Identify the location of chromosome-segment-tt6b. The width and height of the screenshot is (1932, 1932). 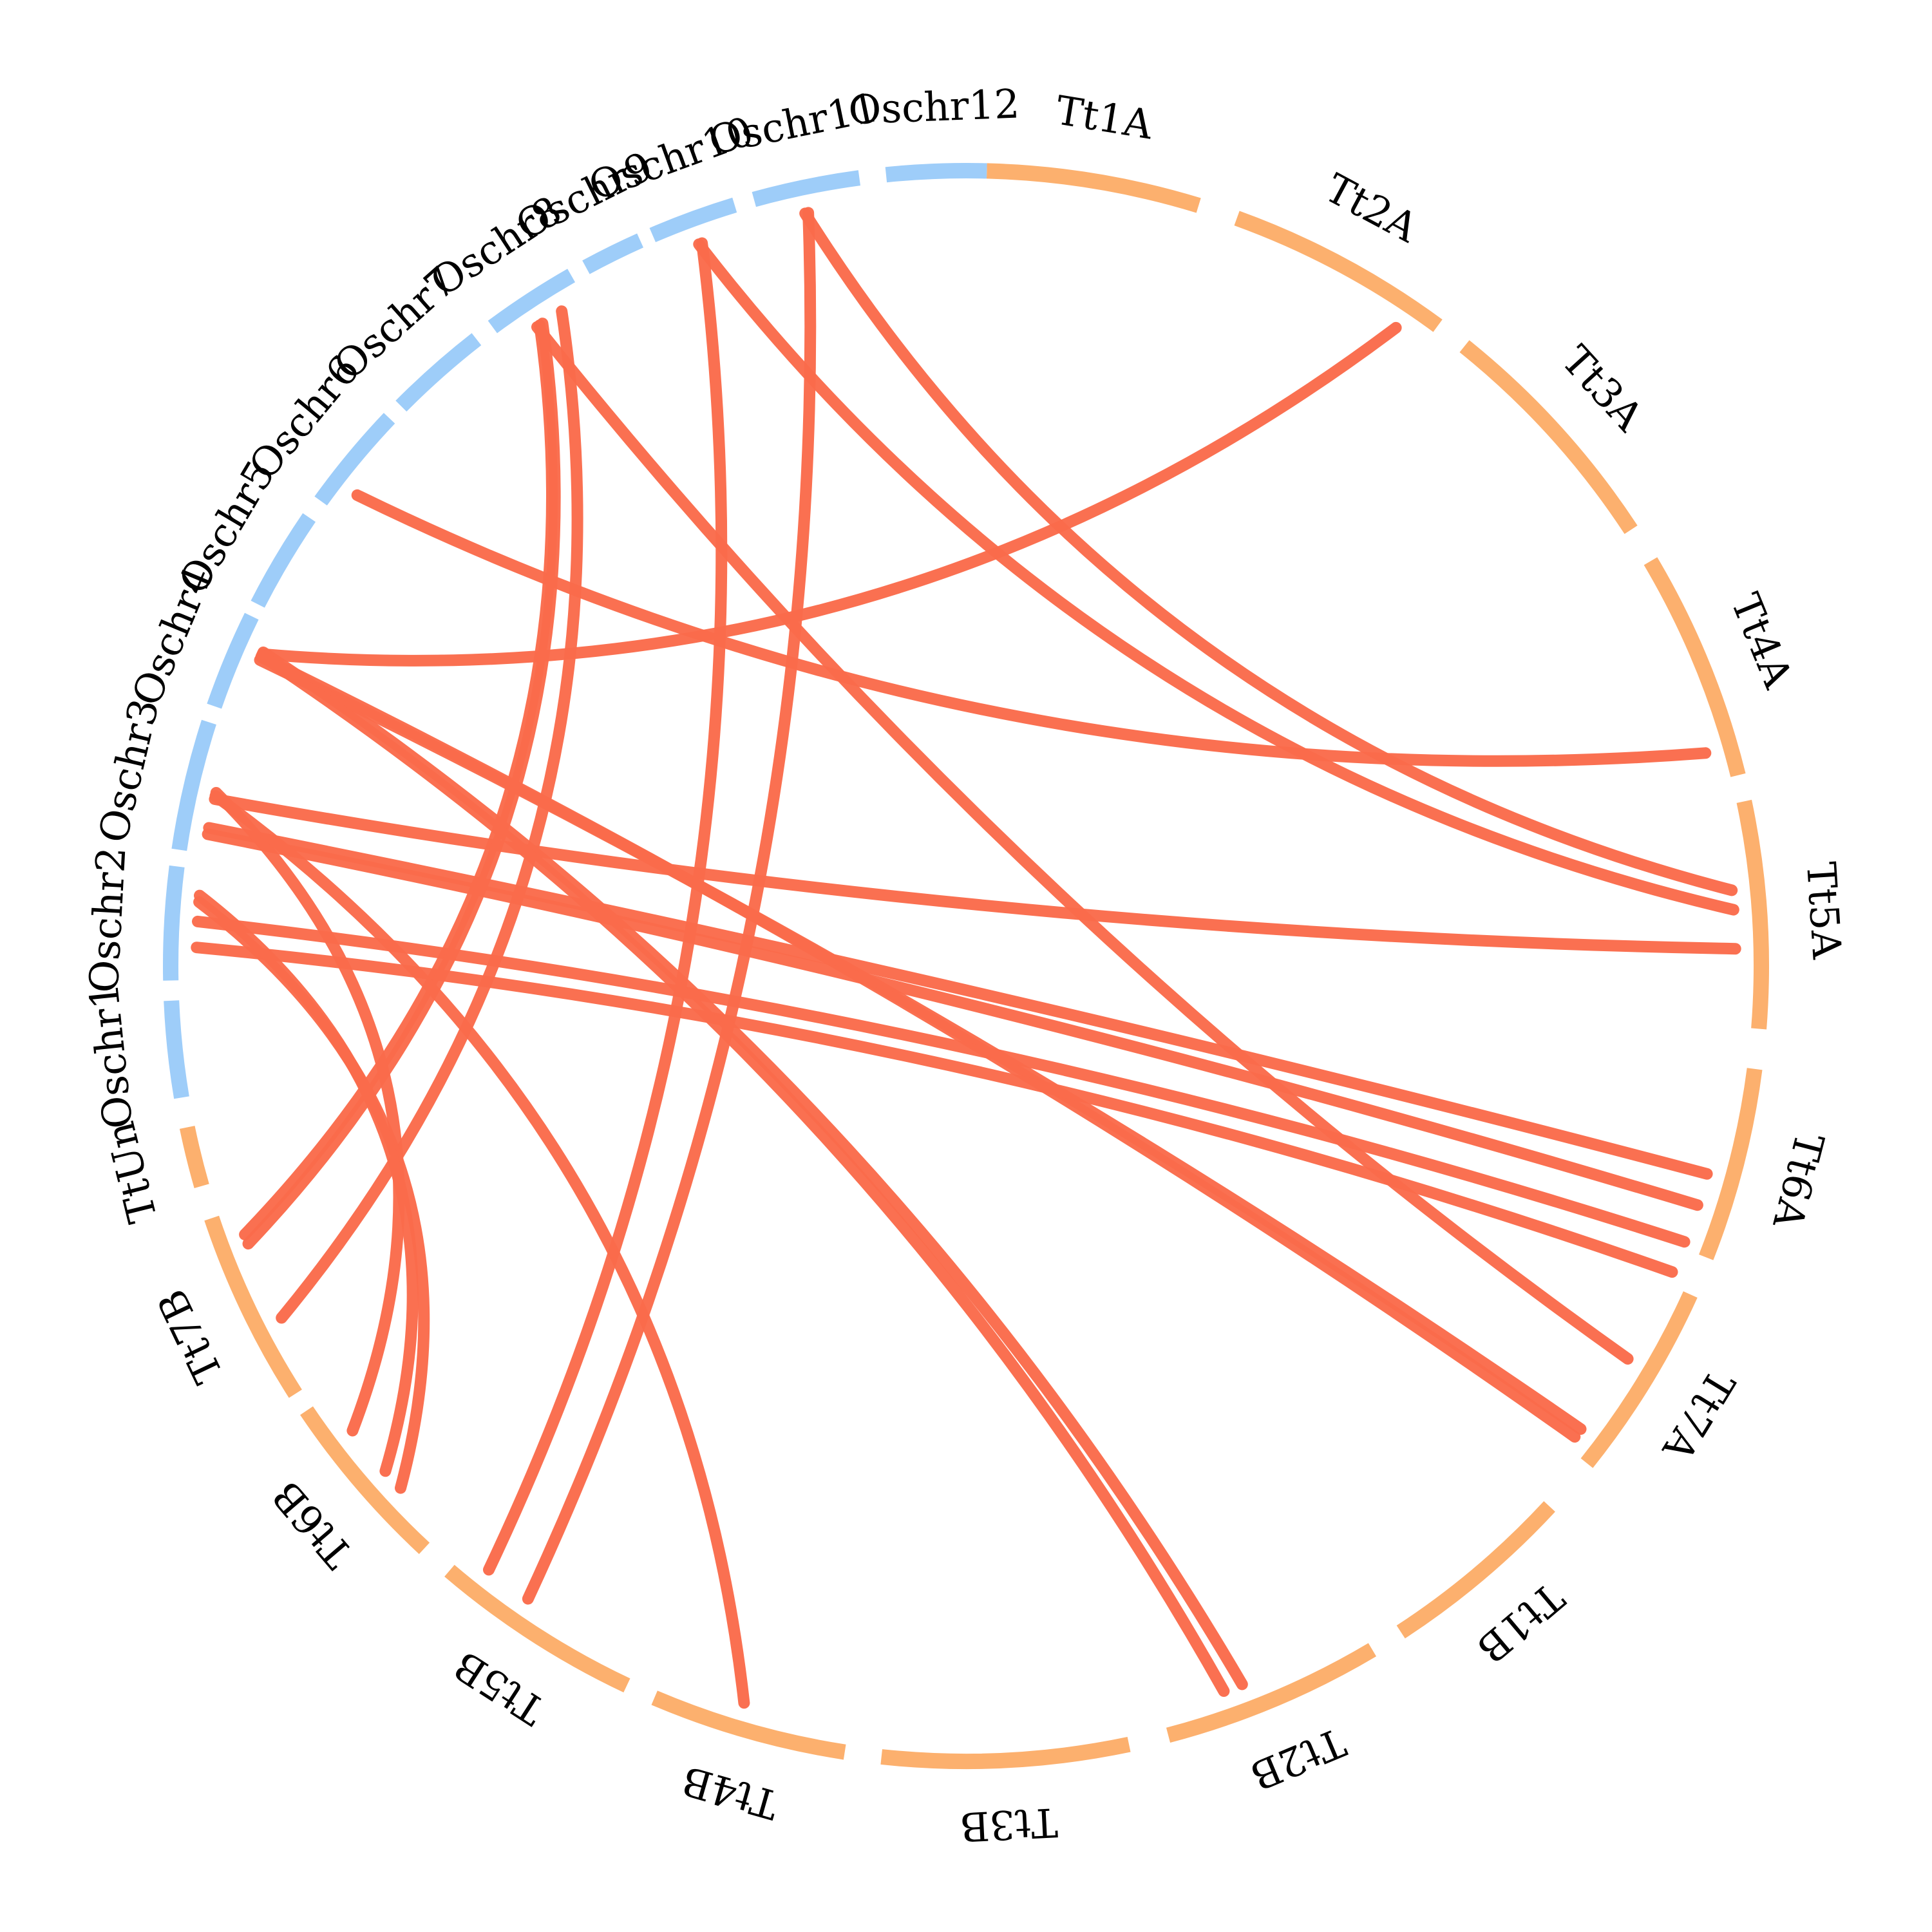
(365, 1481).